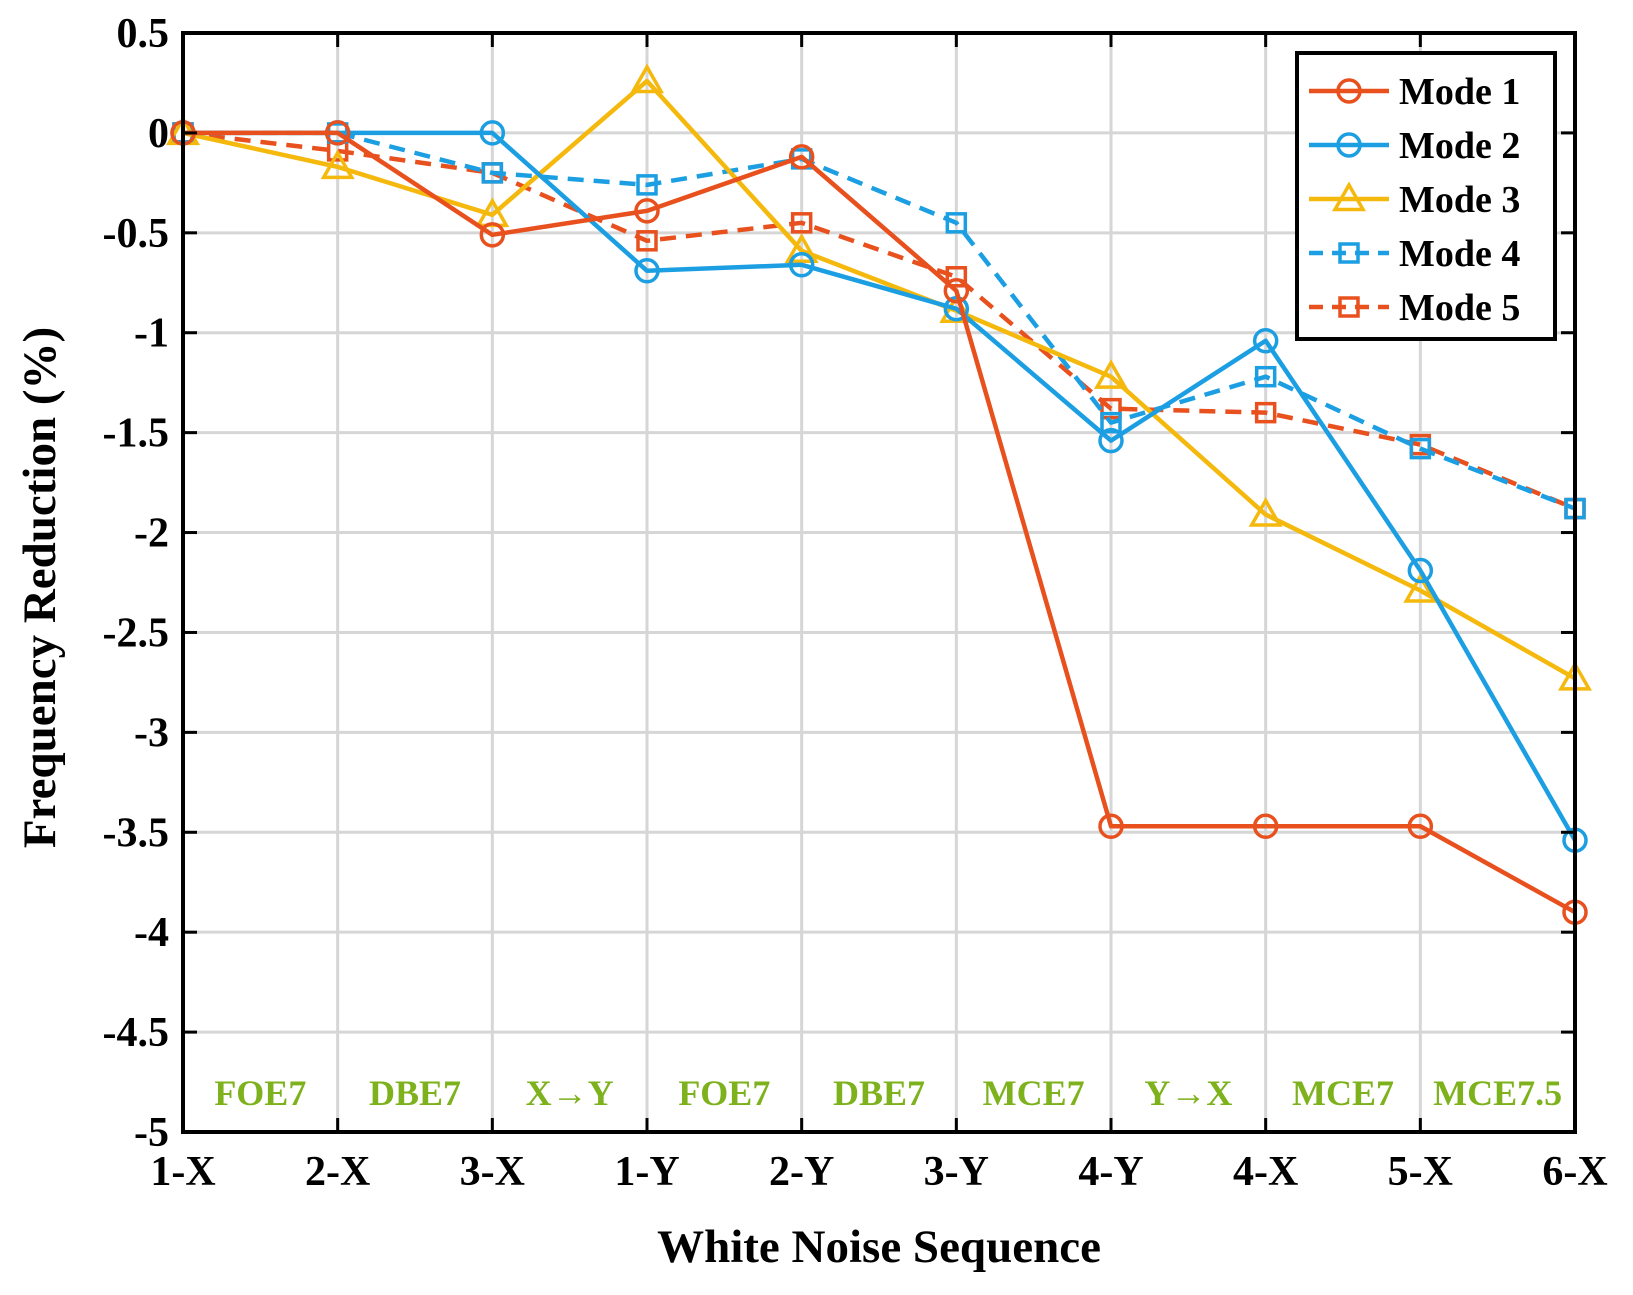 The width and height of the screenshot is (1633, 1295). I want to click on annotation-label: X→Y, so click(570, 1093).